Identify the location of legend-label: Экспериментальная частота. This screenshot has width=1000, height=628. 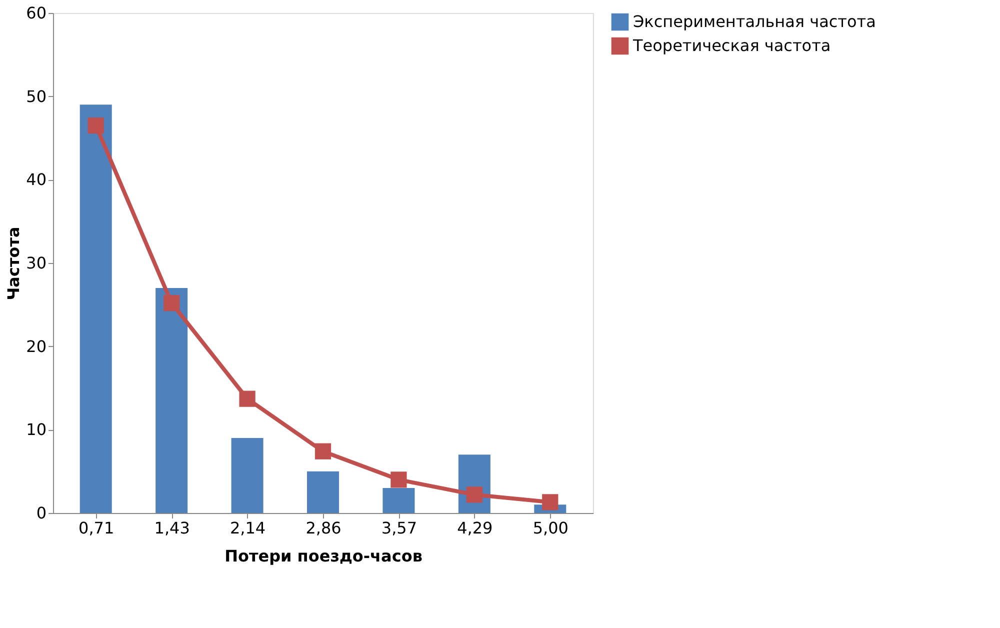
(754, 21).